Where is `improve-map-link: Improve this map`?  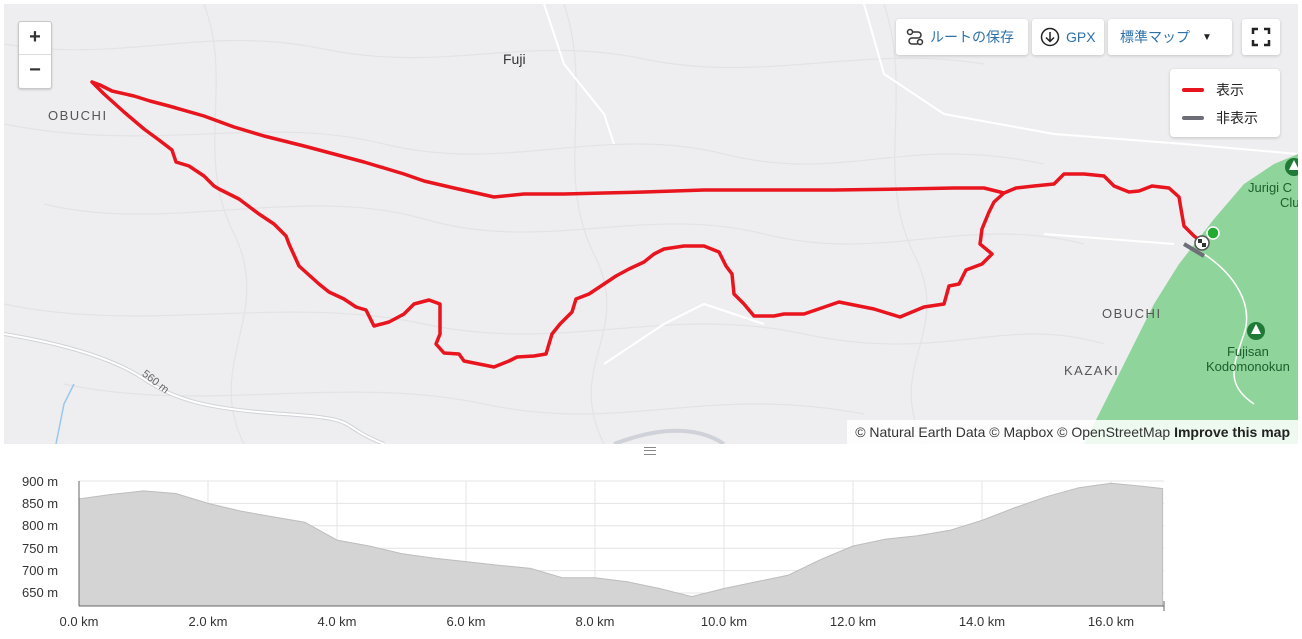 improve-map-link: Improve this map is located at coordinates (1232, 432).